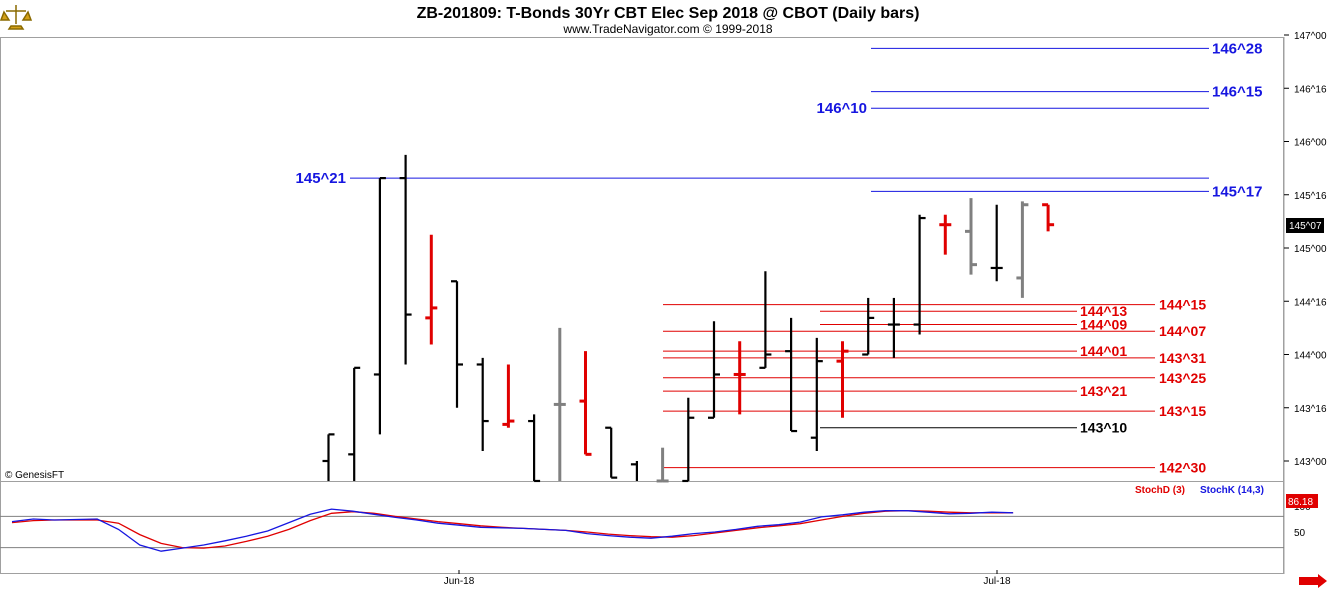 The height and width of the screenshot is (591, 1336). I want to click on stoch-layer, so click(512, 530).